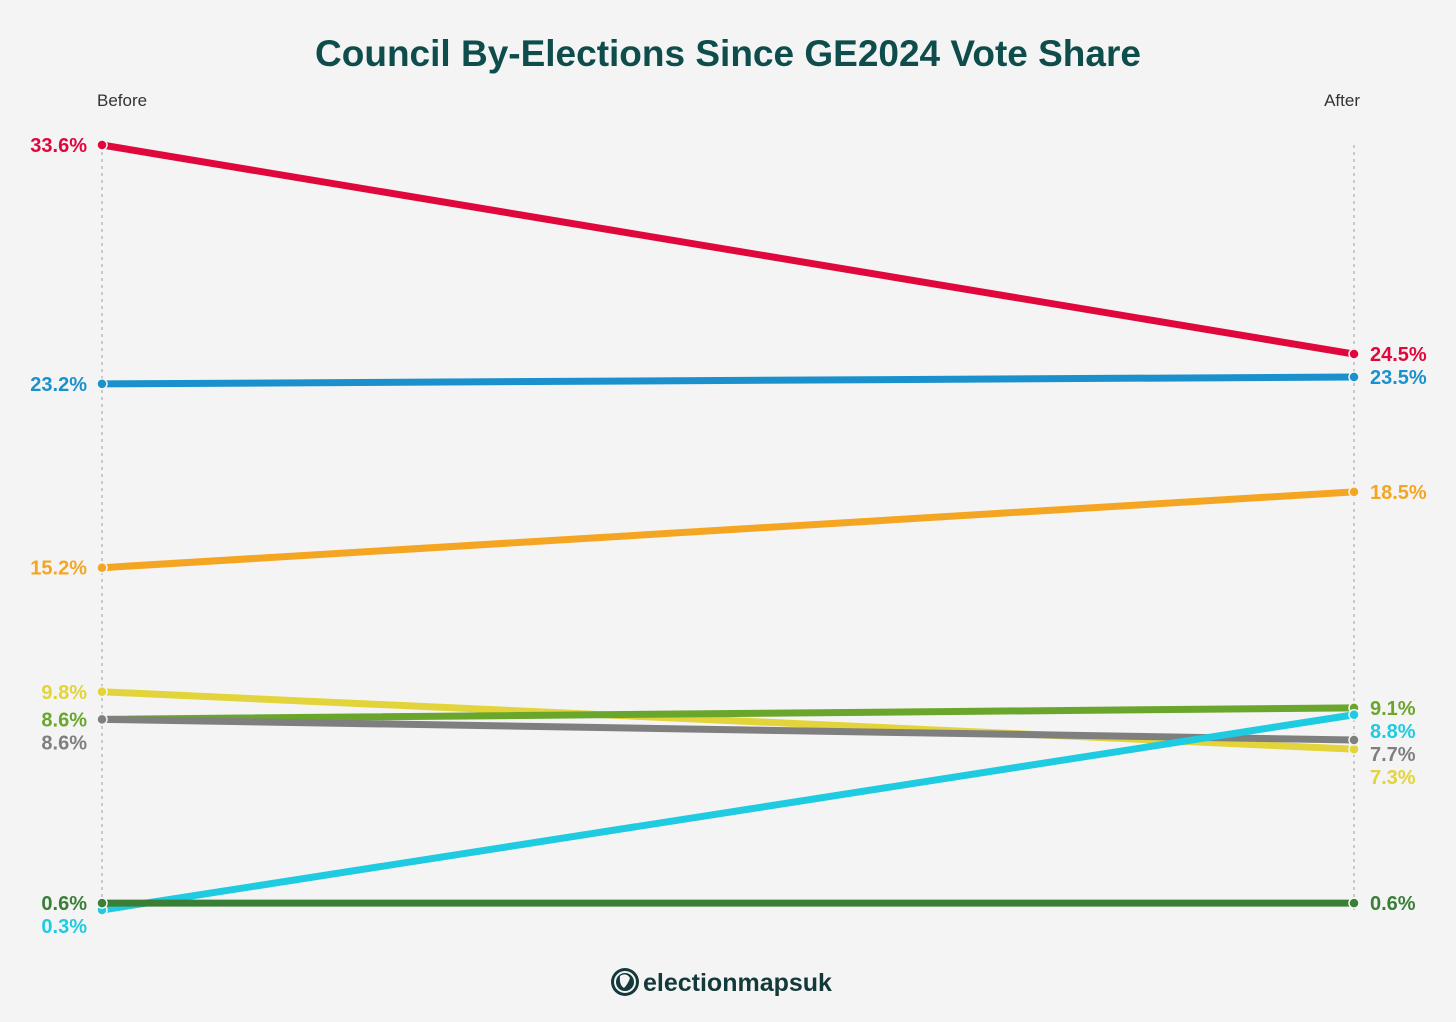 The height and width of the screenshot is (1022, 1456). Describe the element at coordinates (1354, 740) in the screenshot. I see `series-point-5-after` at that location.